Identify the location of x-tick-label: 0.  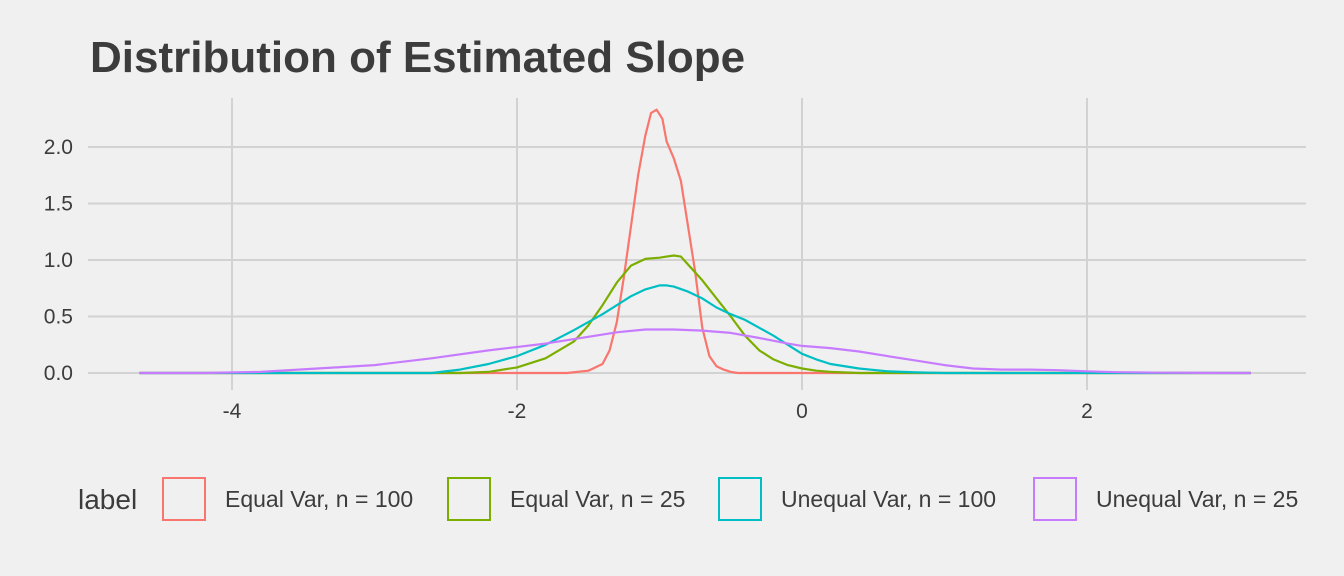
(802, 411).